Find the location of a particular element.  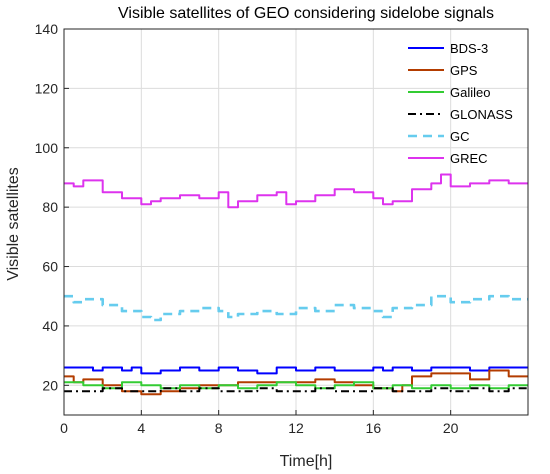

y-tick-label: 40 is located at coordinates (50, 326).